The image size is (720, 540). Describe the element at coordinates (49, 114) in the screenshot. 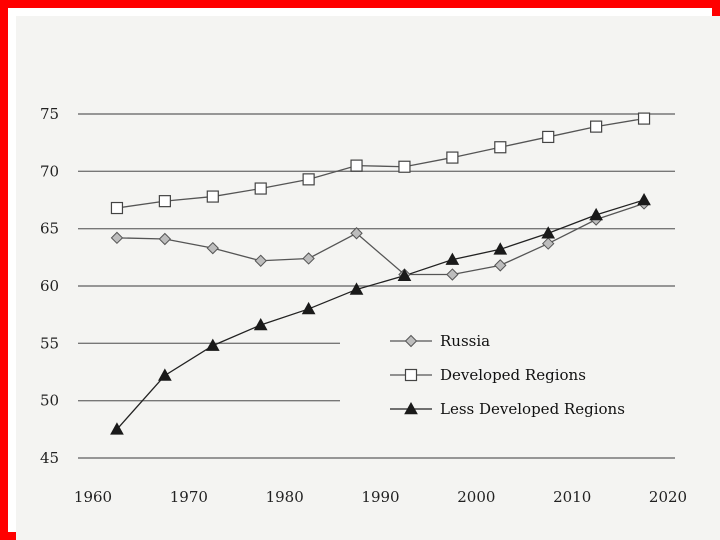

I see `y-tick-label: 75` at that location.